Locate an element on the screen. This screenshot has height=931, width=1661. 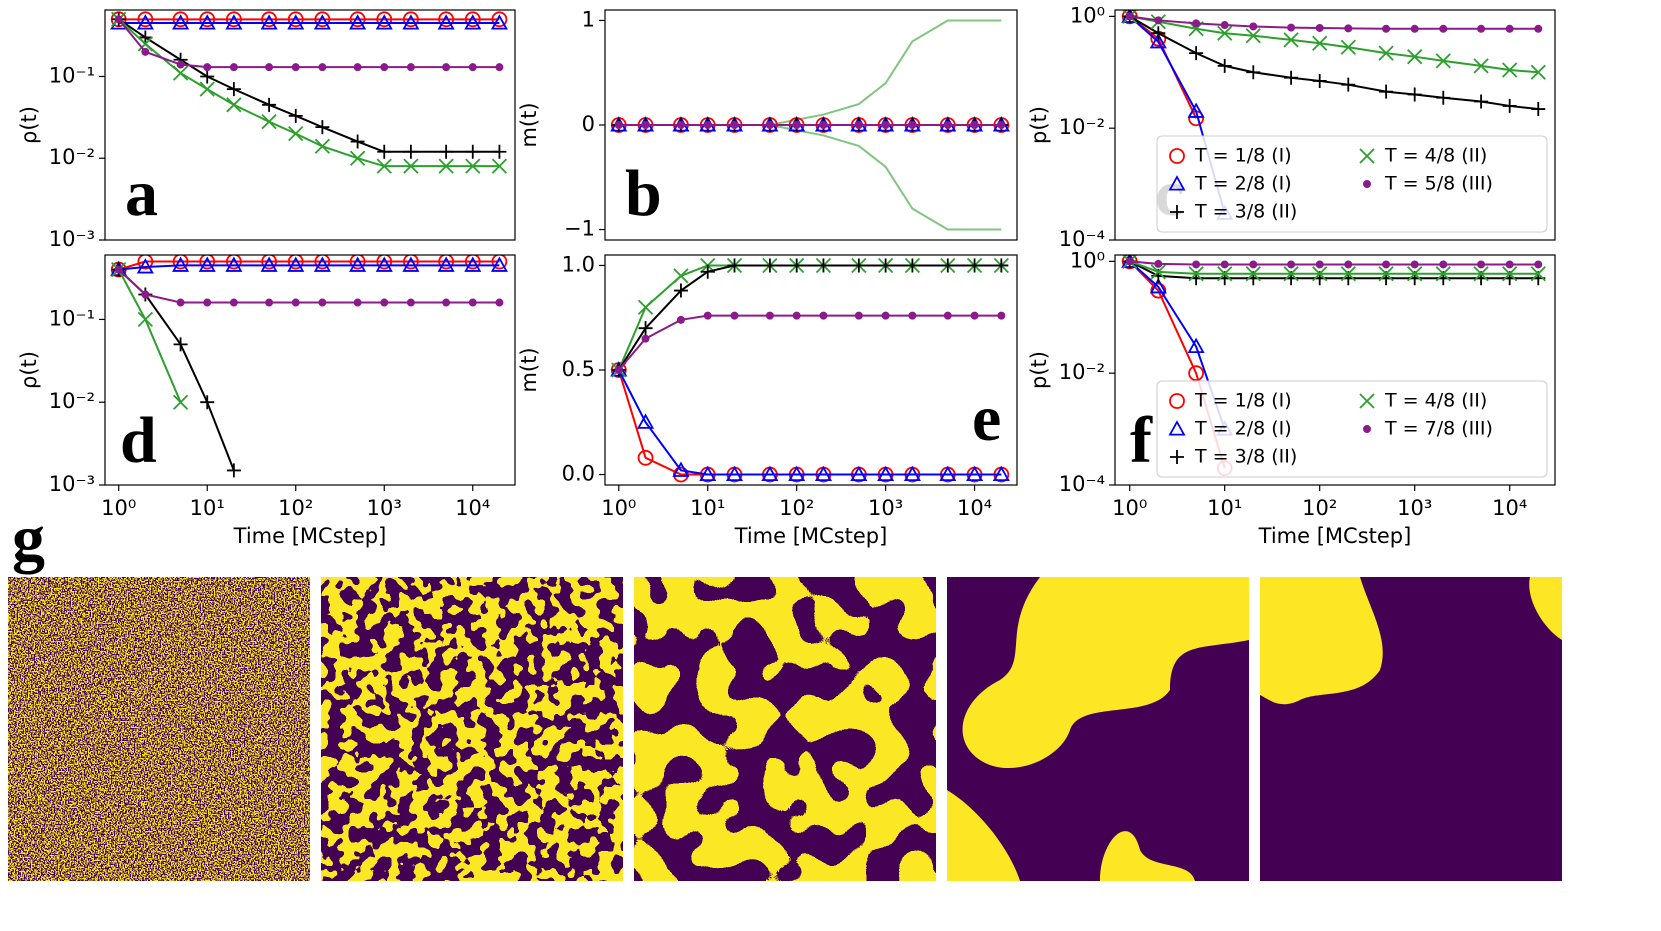
legend-label: T = 2/8 (I) is located at coordinates (1243, 429).